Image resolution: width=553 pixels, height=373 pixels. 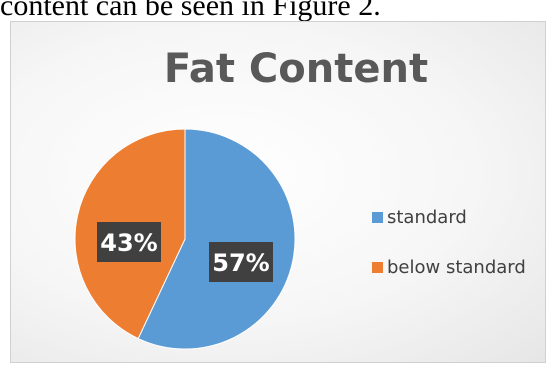 I want to click on data-label-standard: 57%, so click(x=241, y=262).